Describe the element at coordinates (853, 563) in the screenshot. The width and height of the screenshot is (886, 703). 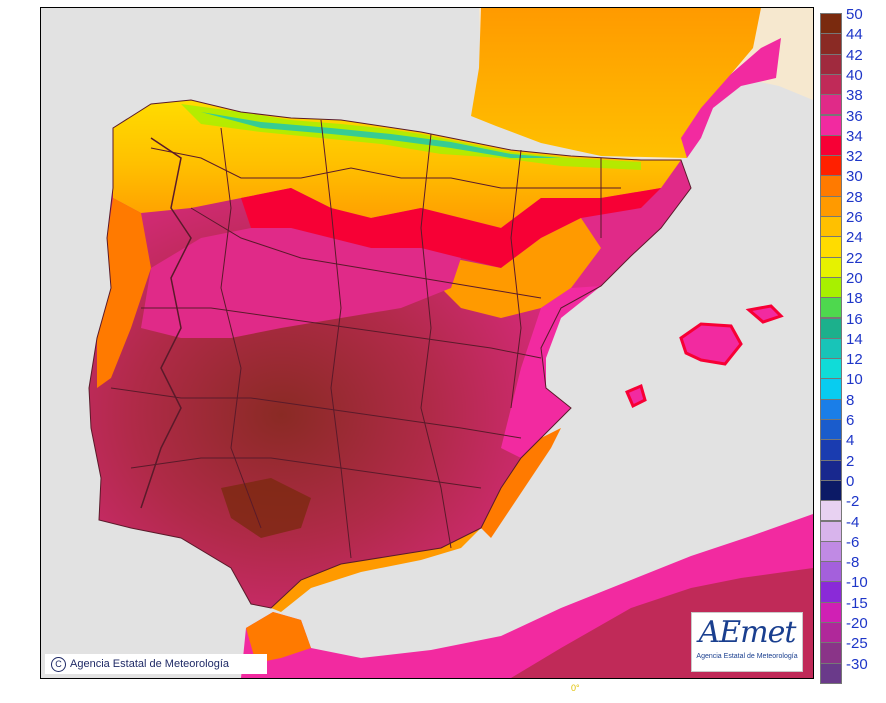
I see `legend-label: -8` at that location.